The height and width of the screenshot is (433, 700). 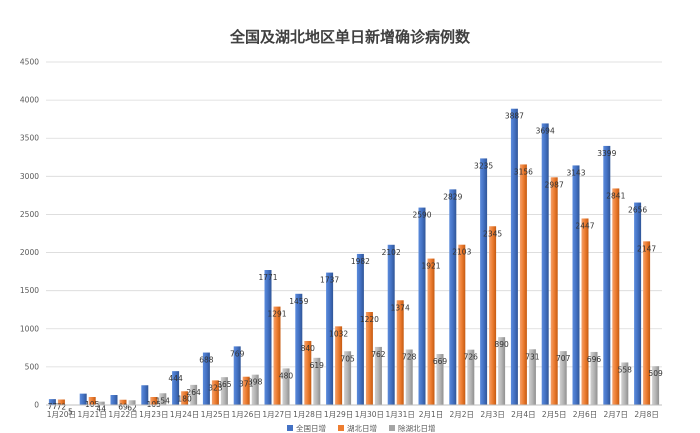 What do you see at coordinates (29, 328) in the screenshot?
I see `y-tick-label: 1000` at bounding box center [29, 328].